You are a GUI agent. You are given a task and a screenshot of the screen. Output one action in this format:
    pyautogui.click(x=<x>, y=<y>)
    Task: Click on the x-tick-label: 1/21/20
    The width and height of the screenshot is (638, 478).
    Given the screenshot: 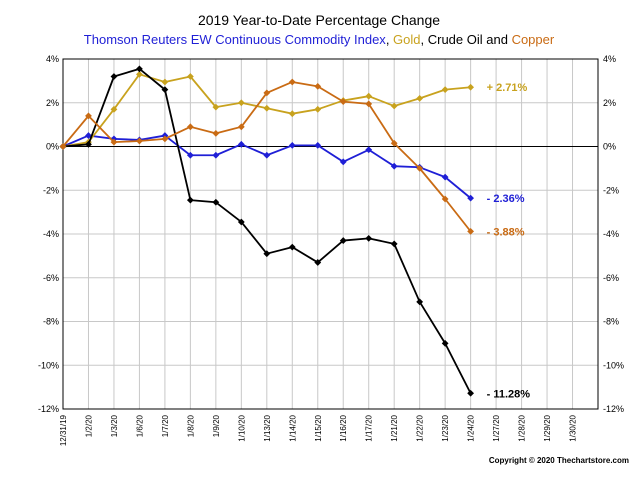 What is the action you would take?
    pyautogui.click(x=394, y=427)
    